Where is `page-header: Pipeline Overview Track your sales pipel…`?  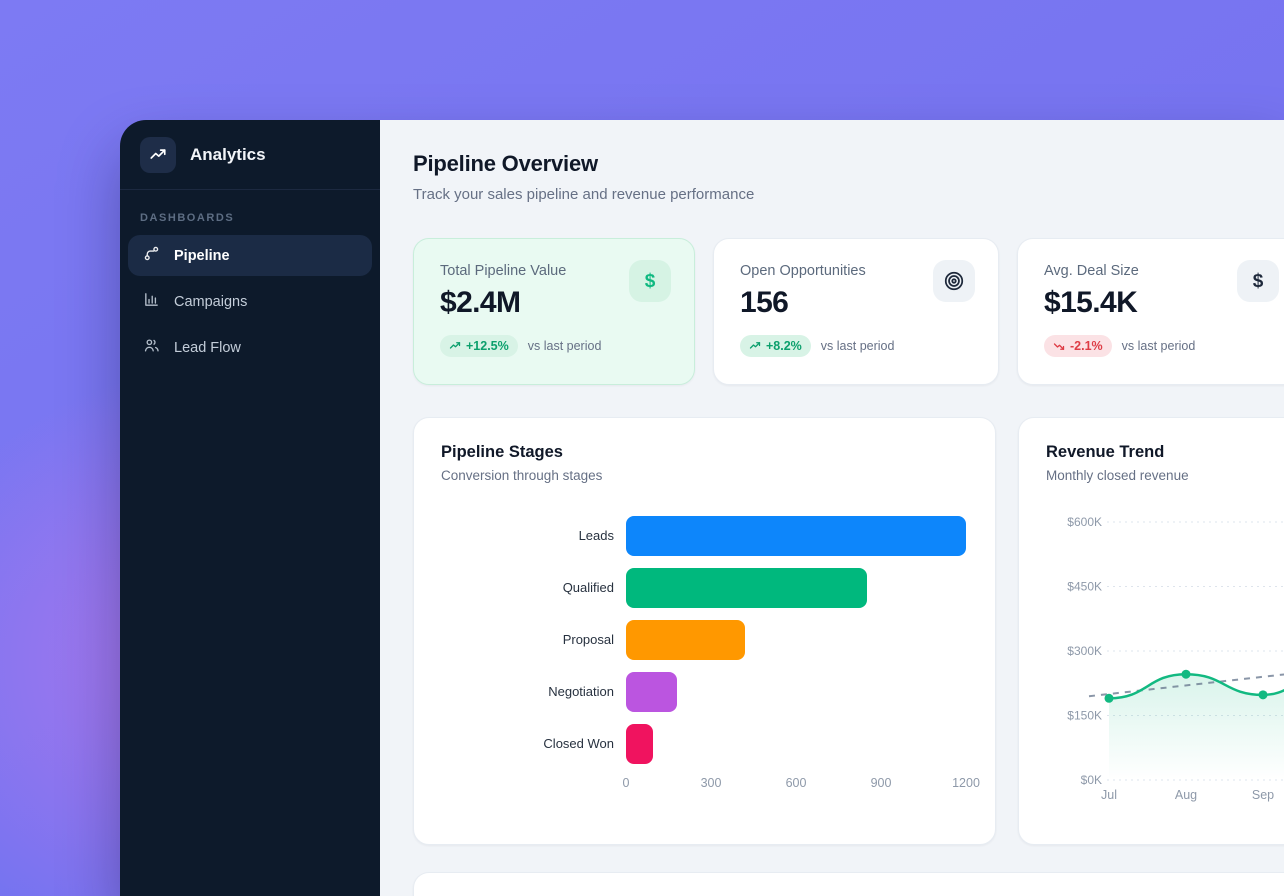 page-header: Pipeline Overview Track your sales pipel… is located at coordinates (583, 177).